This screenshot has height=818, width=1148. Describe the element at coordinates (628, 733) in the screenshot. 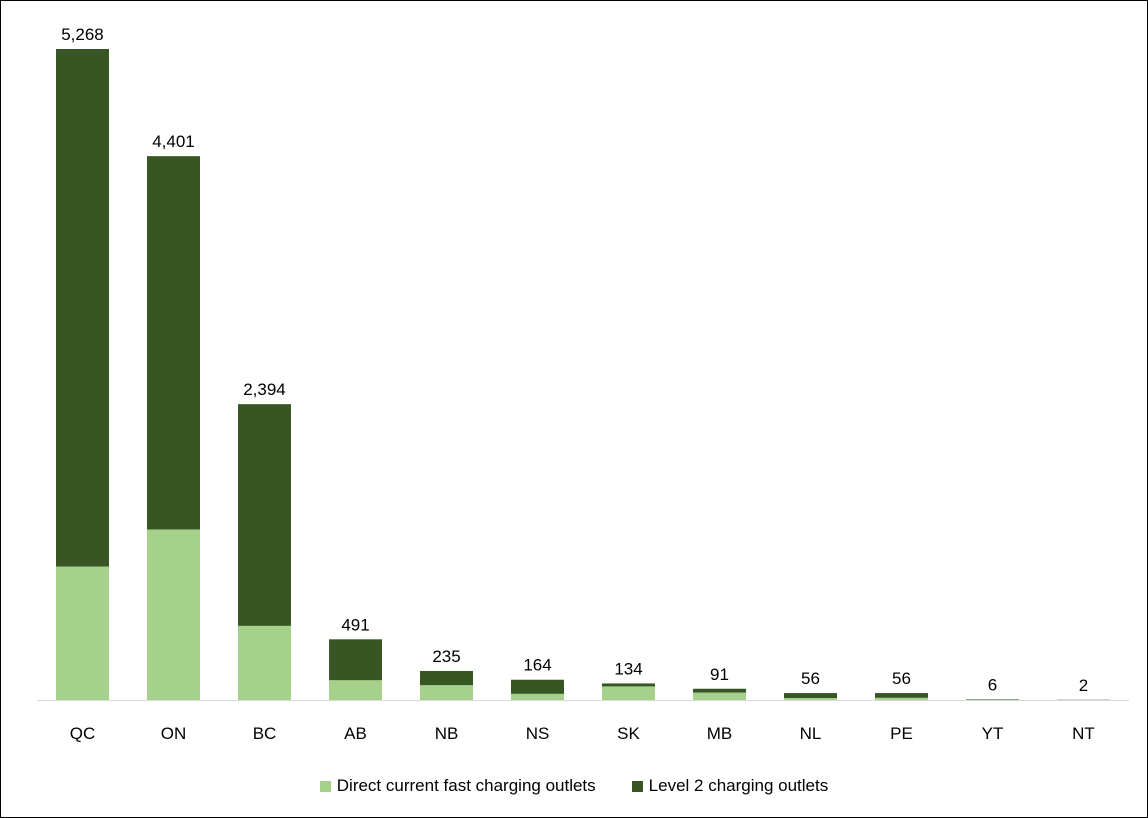

I see `x-tick-label-sk: SK` at that location.